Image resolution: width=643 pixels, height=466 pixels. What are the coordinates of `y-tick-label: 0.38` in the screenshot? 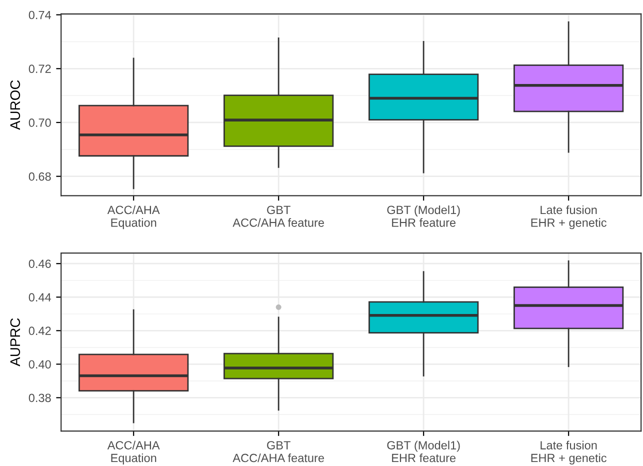 It's located at (39, 398).